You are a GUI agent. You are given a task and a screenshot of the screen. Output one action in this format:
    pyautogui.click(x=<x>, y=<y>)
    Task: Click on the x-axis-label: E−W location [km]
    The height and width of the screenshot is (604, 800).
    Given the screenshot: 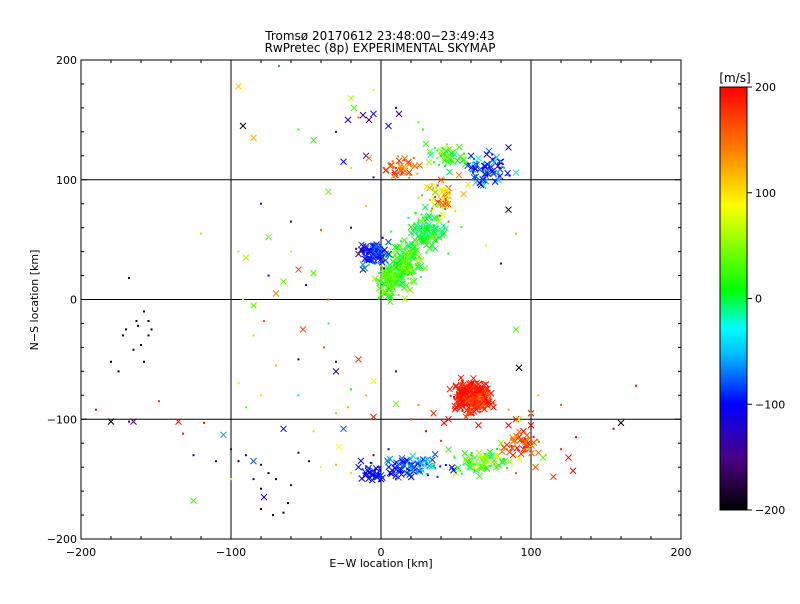 What is the action you would take?
    pyautogui.click(x=380, y=563)
    